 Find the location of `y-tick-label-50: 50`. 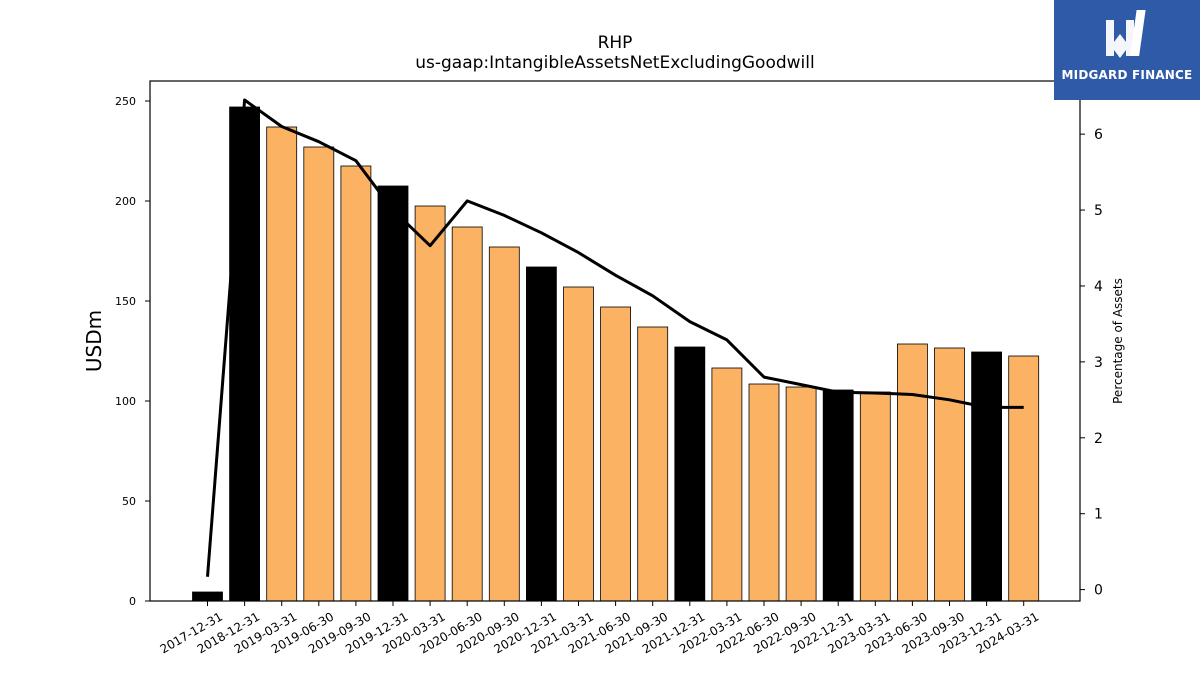

y-tick-label-50: 50 is located at coordinates (129, 501).